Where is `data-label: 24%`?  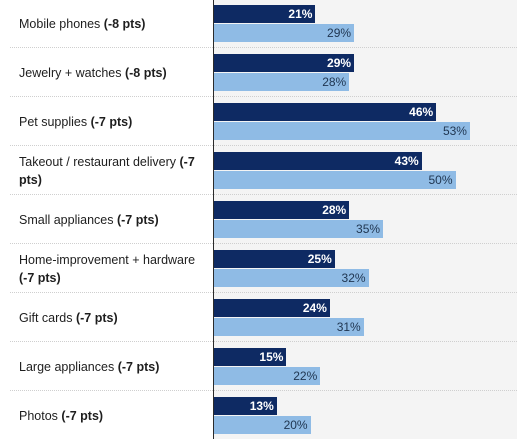 data-label: 24% is located at coordinates (314, 308).